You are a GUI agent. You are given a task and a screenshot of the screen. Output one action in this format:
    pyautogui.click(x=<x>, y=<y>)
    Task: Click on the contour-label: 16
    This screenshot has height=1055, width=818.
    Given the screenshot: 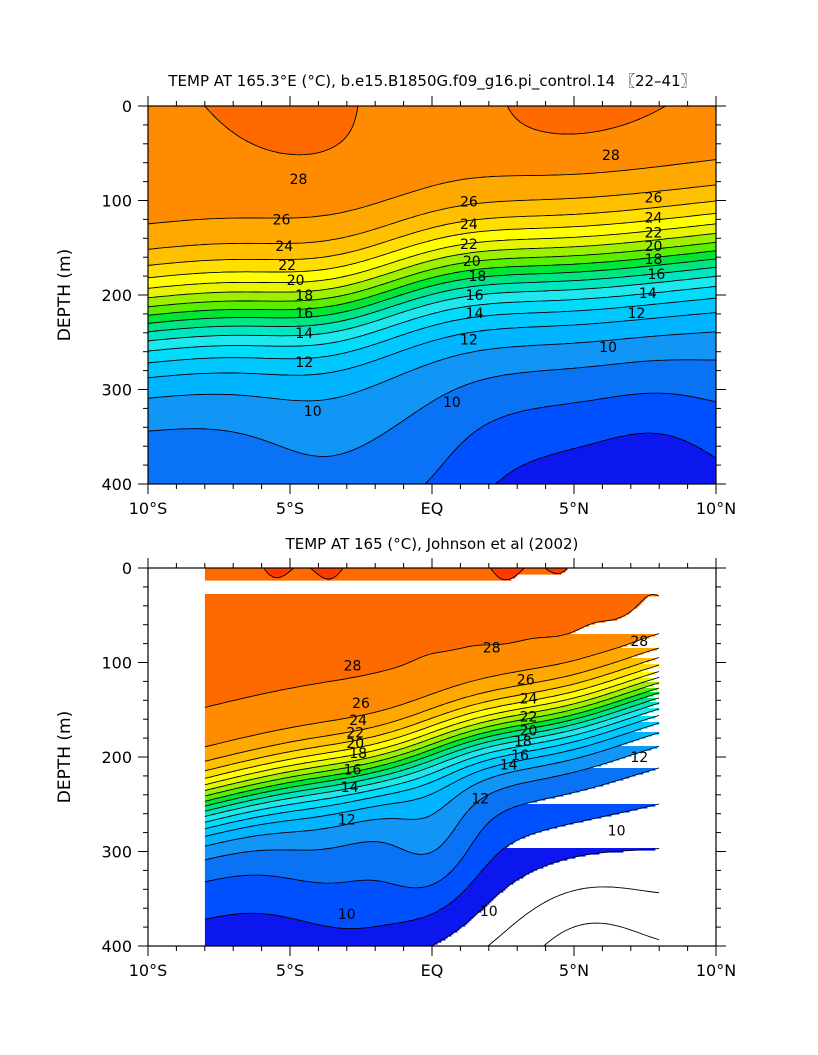 What is the action you would take?
    pyautogui.click(x=304, y=314)
    